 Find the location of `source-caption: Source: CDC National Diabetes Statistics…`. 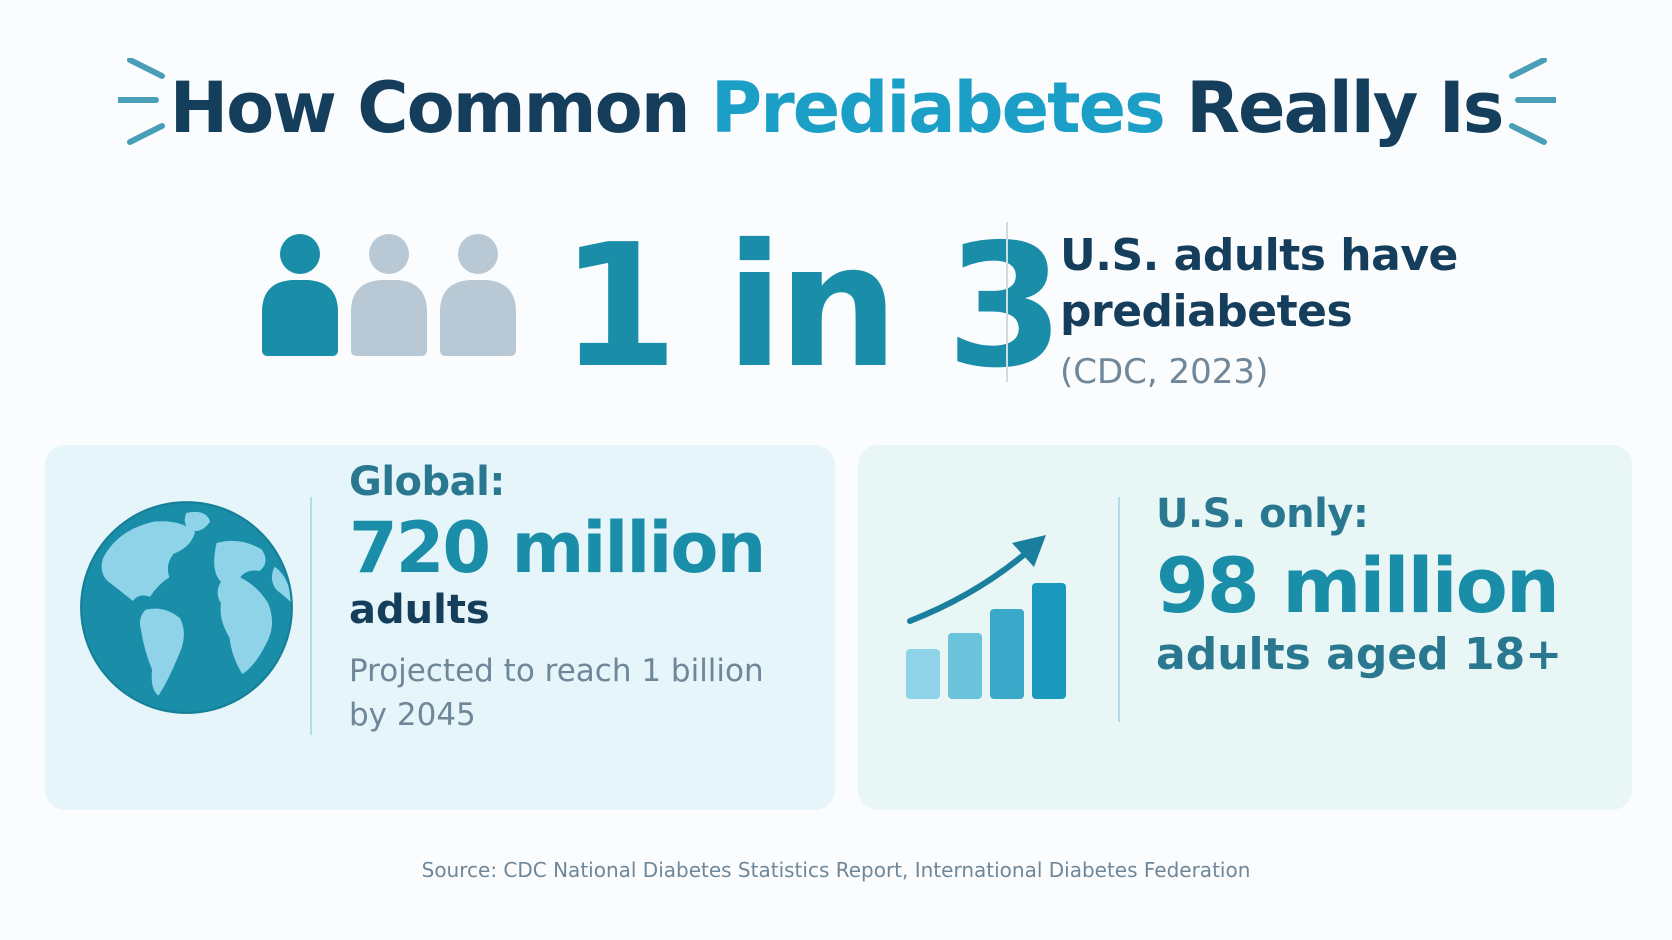

source-caption: Source: CDC National Diabetes Statistics… is located at coordinates (836, 870).